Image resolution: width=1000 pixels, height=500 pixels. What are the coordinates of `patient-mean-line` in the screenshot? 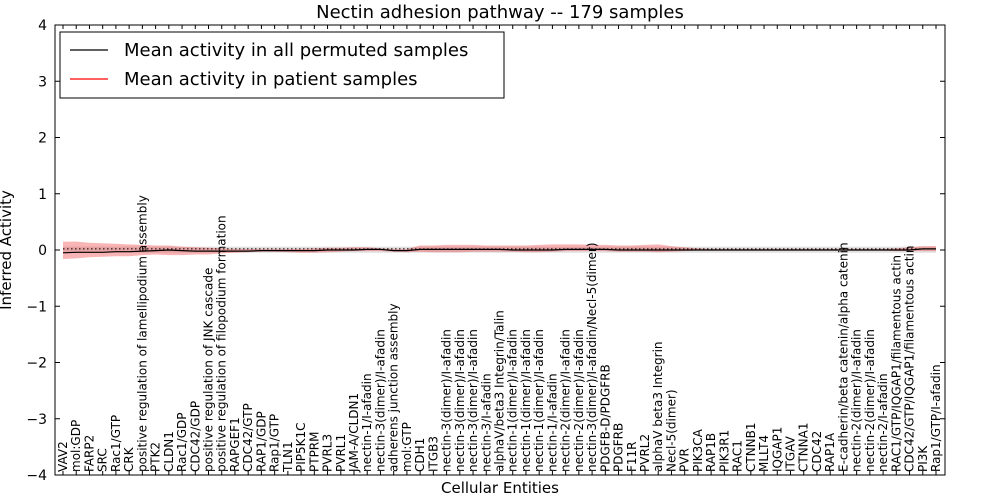 It's located at (499, 251).